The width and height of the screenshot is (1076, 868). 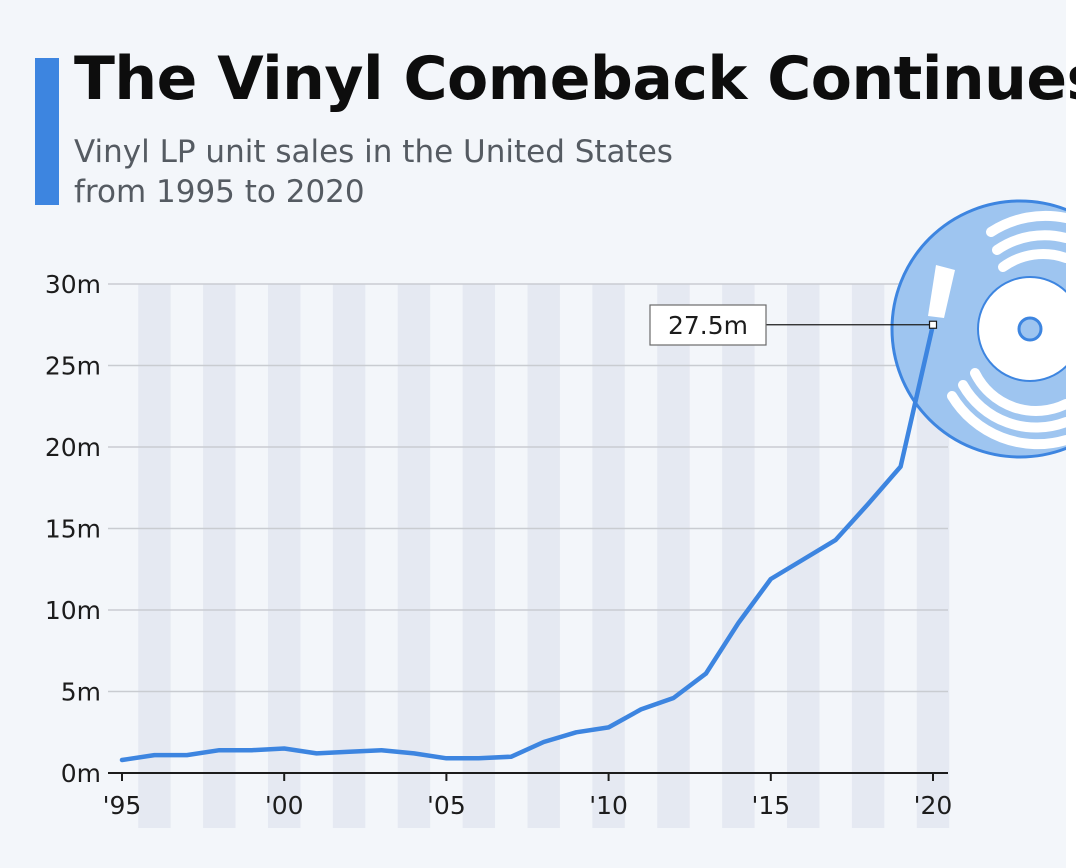 What do you see at coordinates (73, 284) in the screenshot?
I see `y-tick-label: 30m` at bounding box center [73, 284].